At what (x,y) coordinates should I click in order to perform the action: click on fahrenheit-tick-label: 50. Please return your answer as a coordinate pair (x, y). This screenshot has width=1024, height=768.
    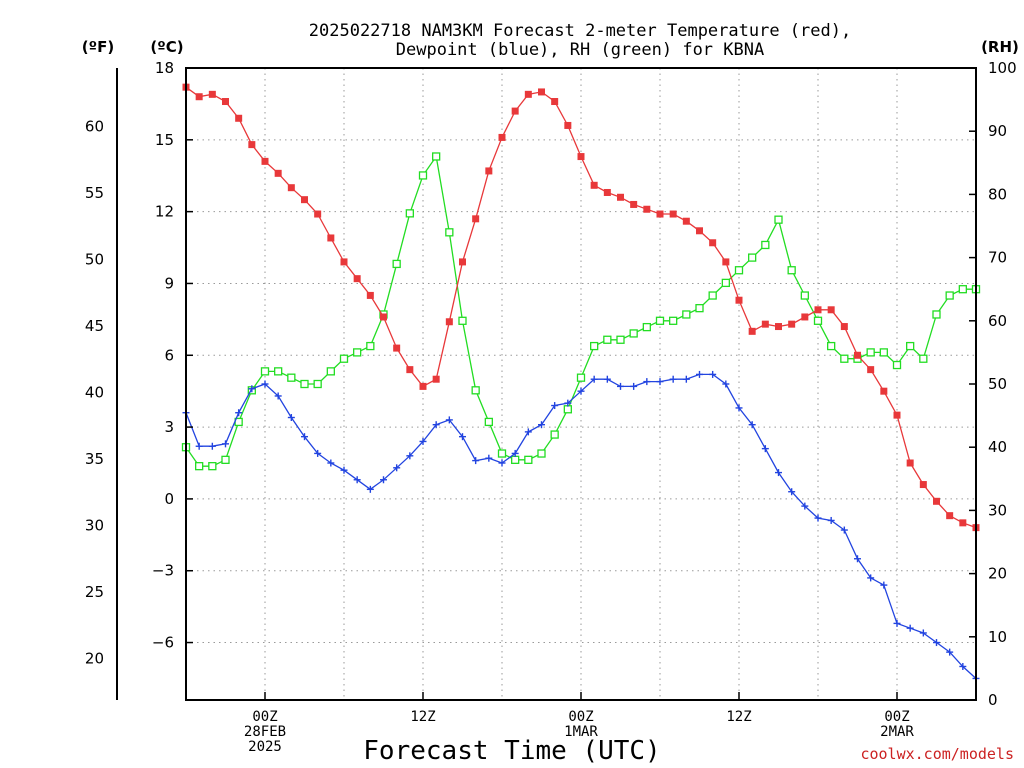
    Looking at the image, I should click on (94, 260).